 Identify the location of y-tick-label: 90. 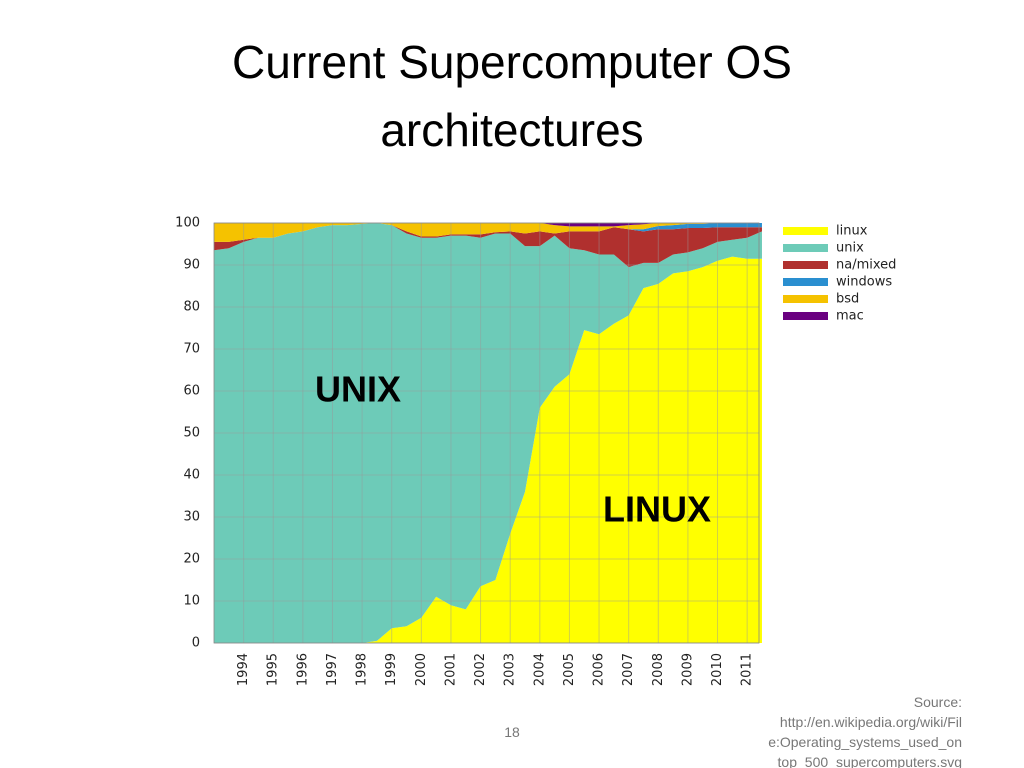
(191, 265).